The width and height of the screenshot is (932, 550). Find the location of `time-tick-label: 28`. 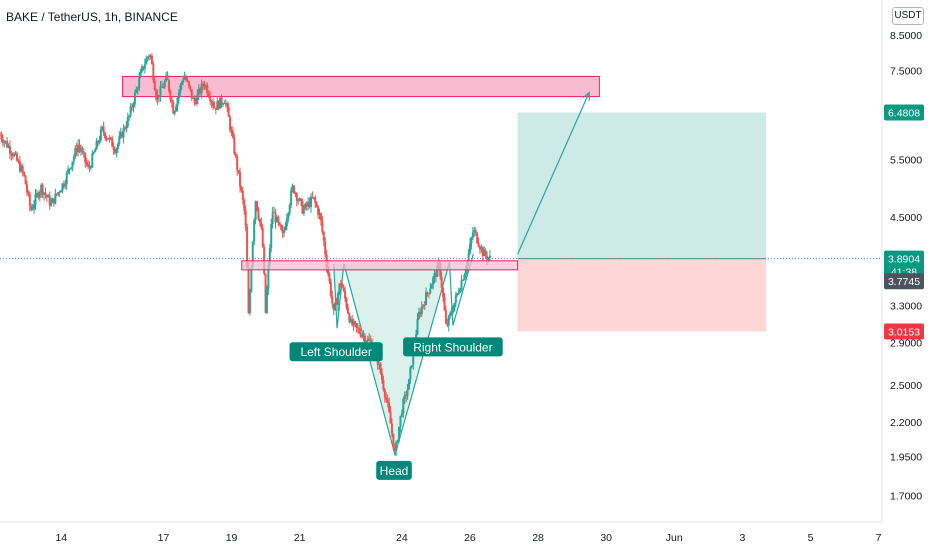

time-tick-label: 28 is located at coordinates (538, 538).